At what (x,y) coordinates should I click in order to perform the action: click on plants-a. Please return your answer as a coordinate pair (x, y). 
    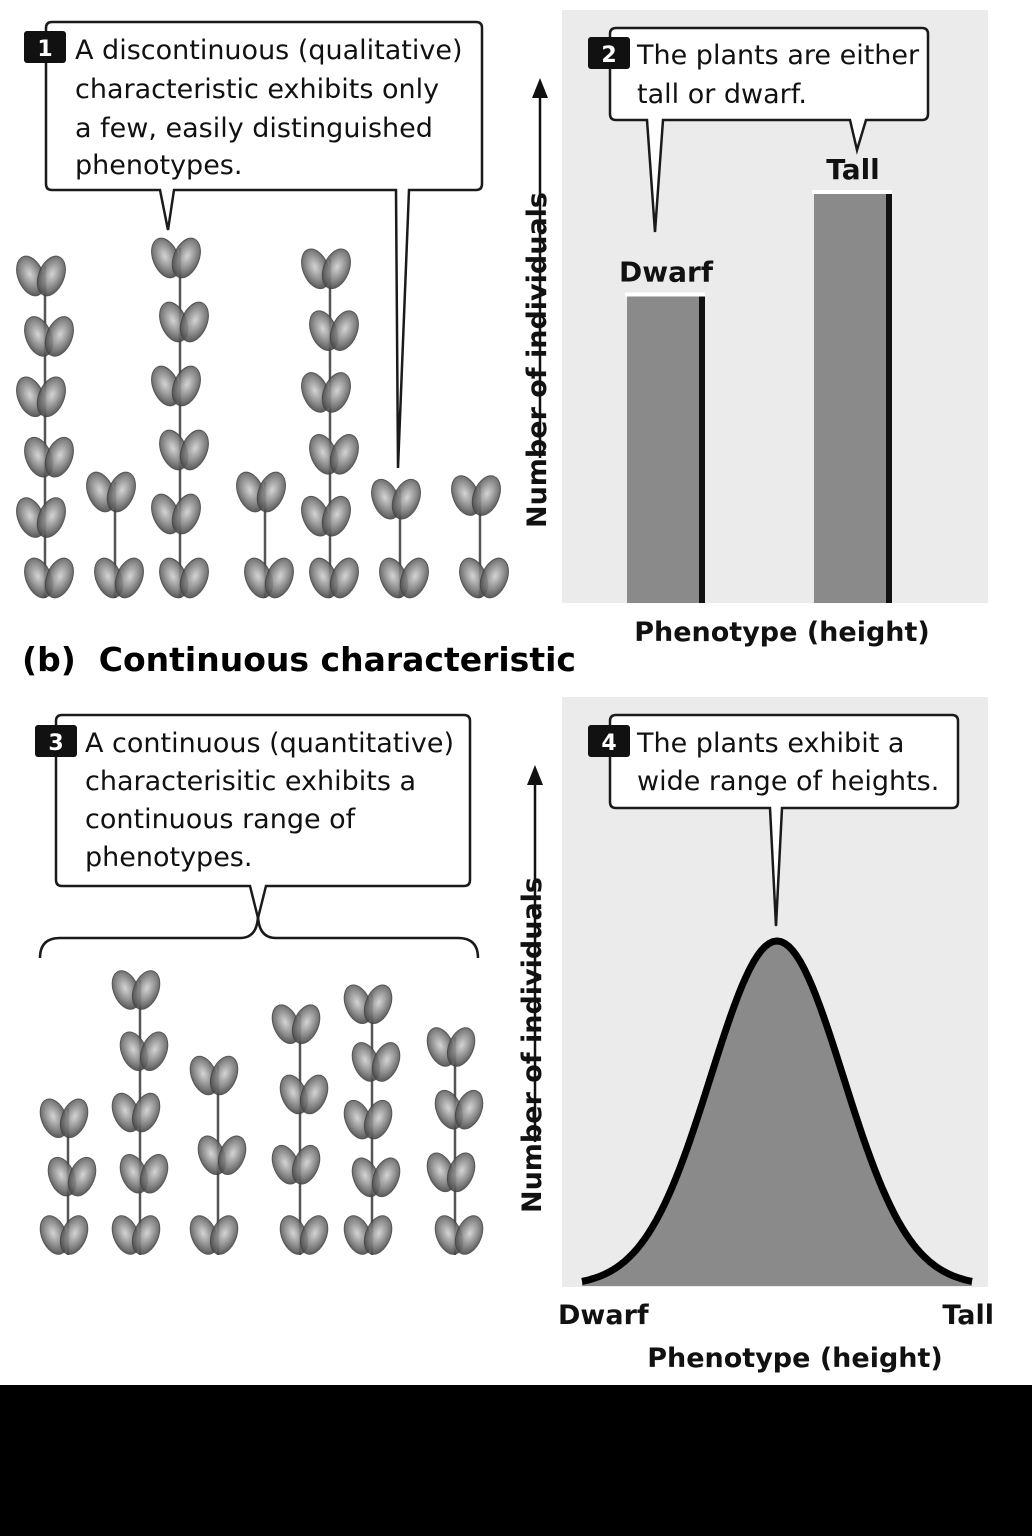
    Looking at the image, I should click on (262, 418).